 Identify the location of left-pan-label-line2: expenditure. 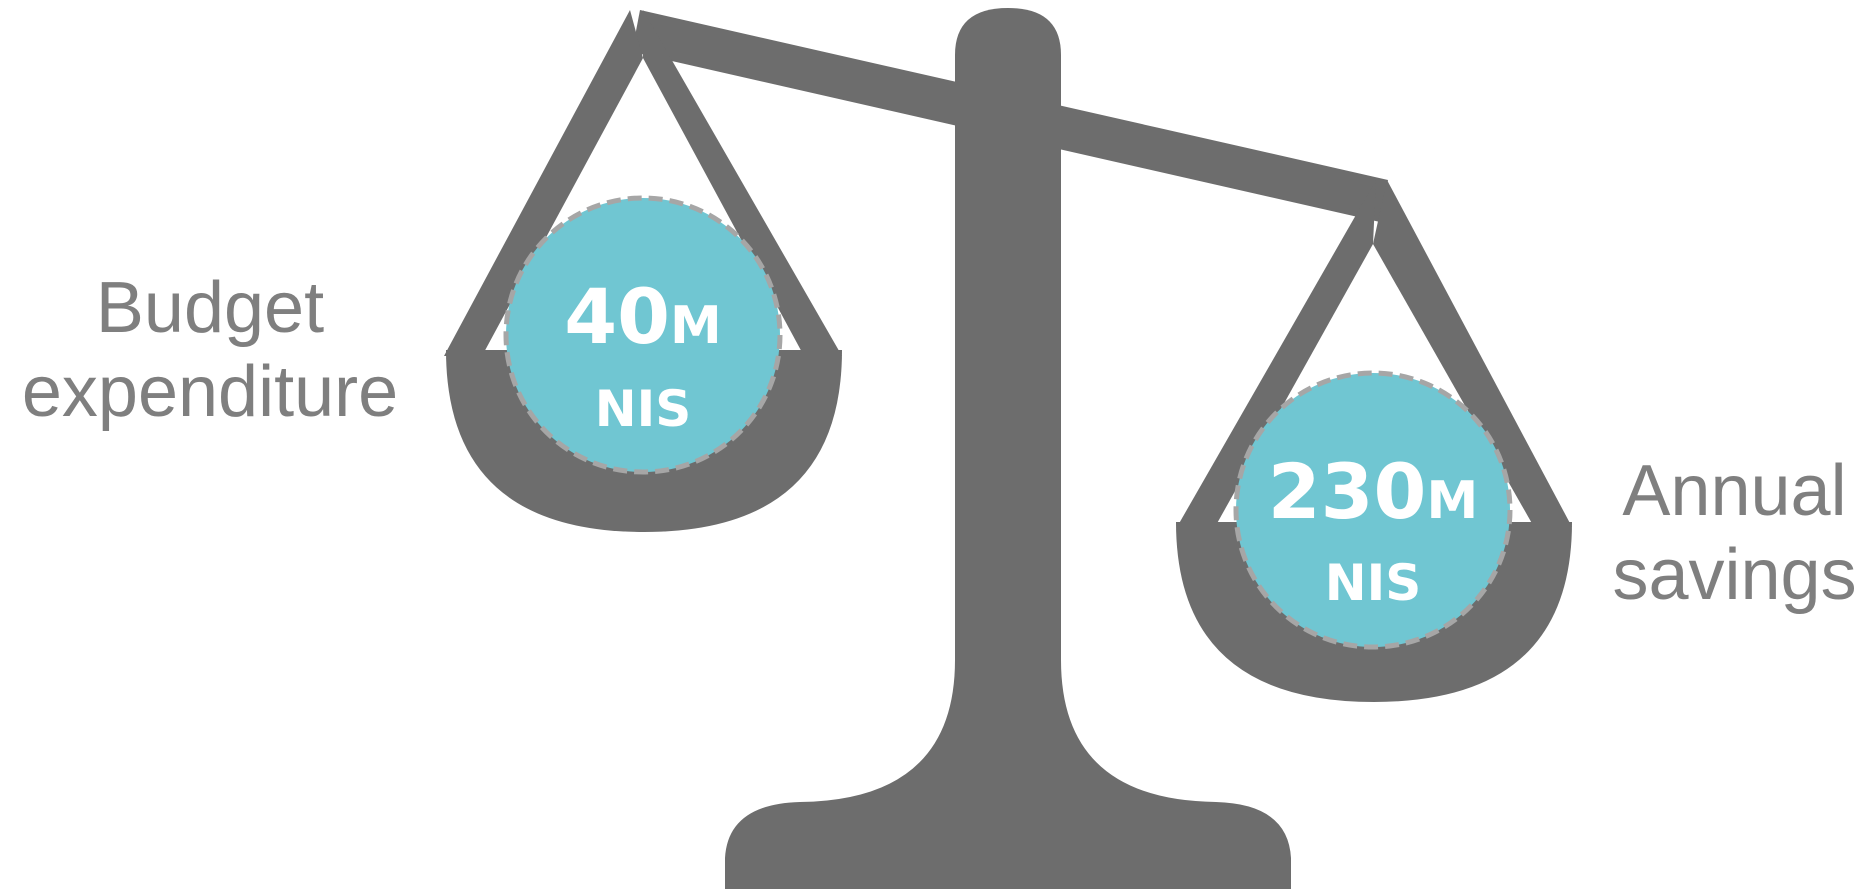
(210, 392).